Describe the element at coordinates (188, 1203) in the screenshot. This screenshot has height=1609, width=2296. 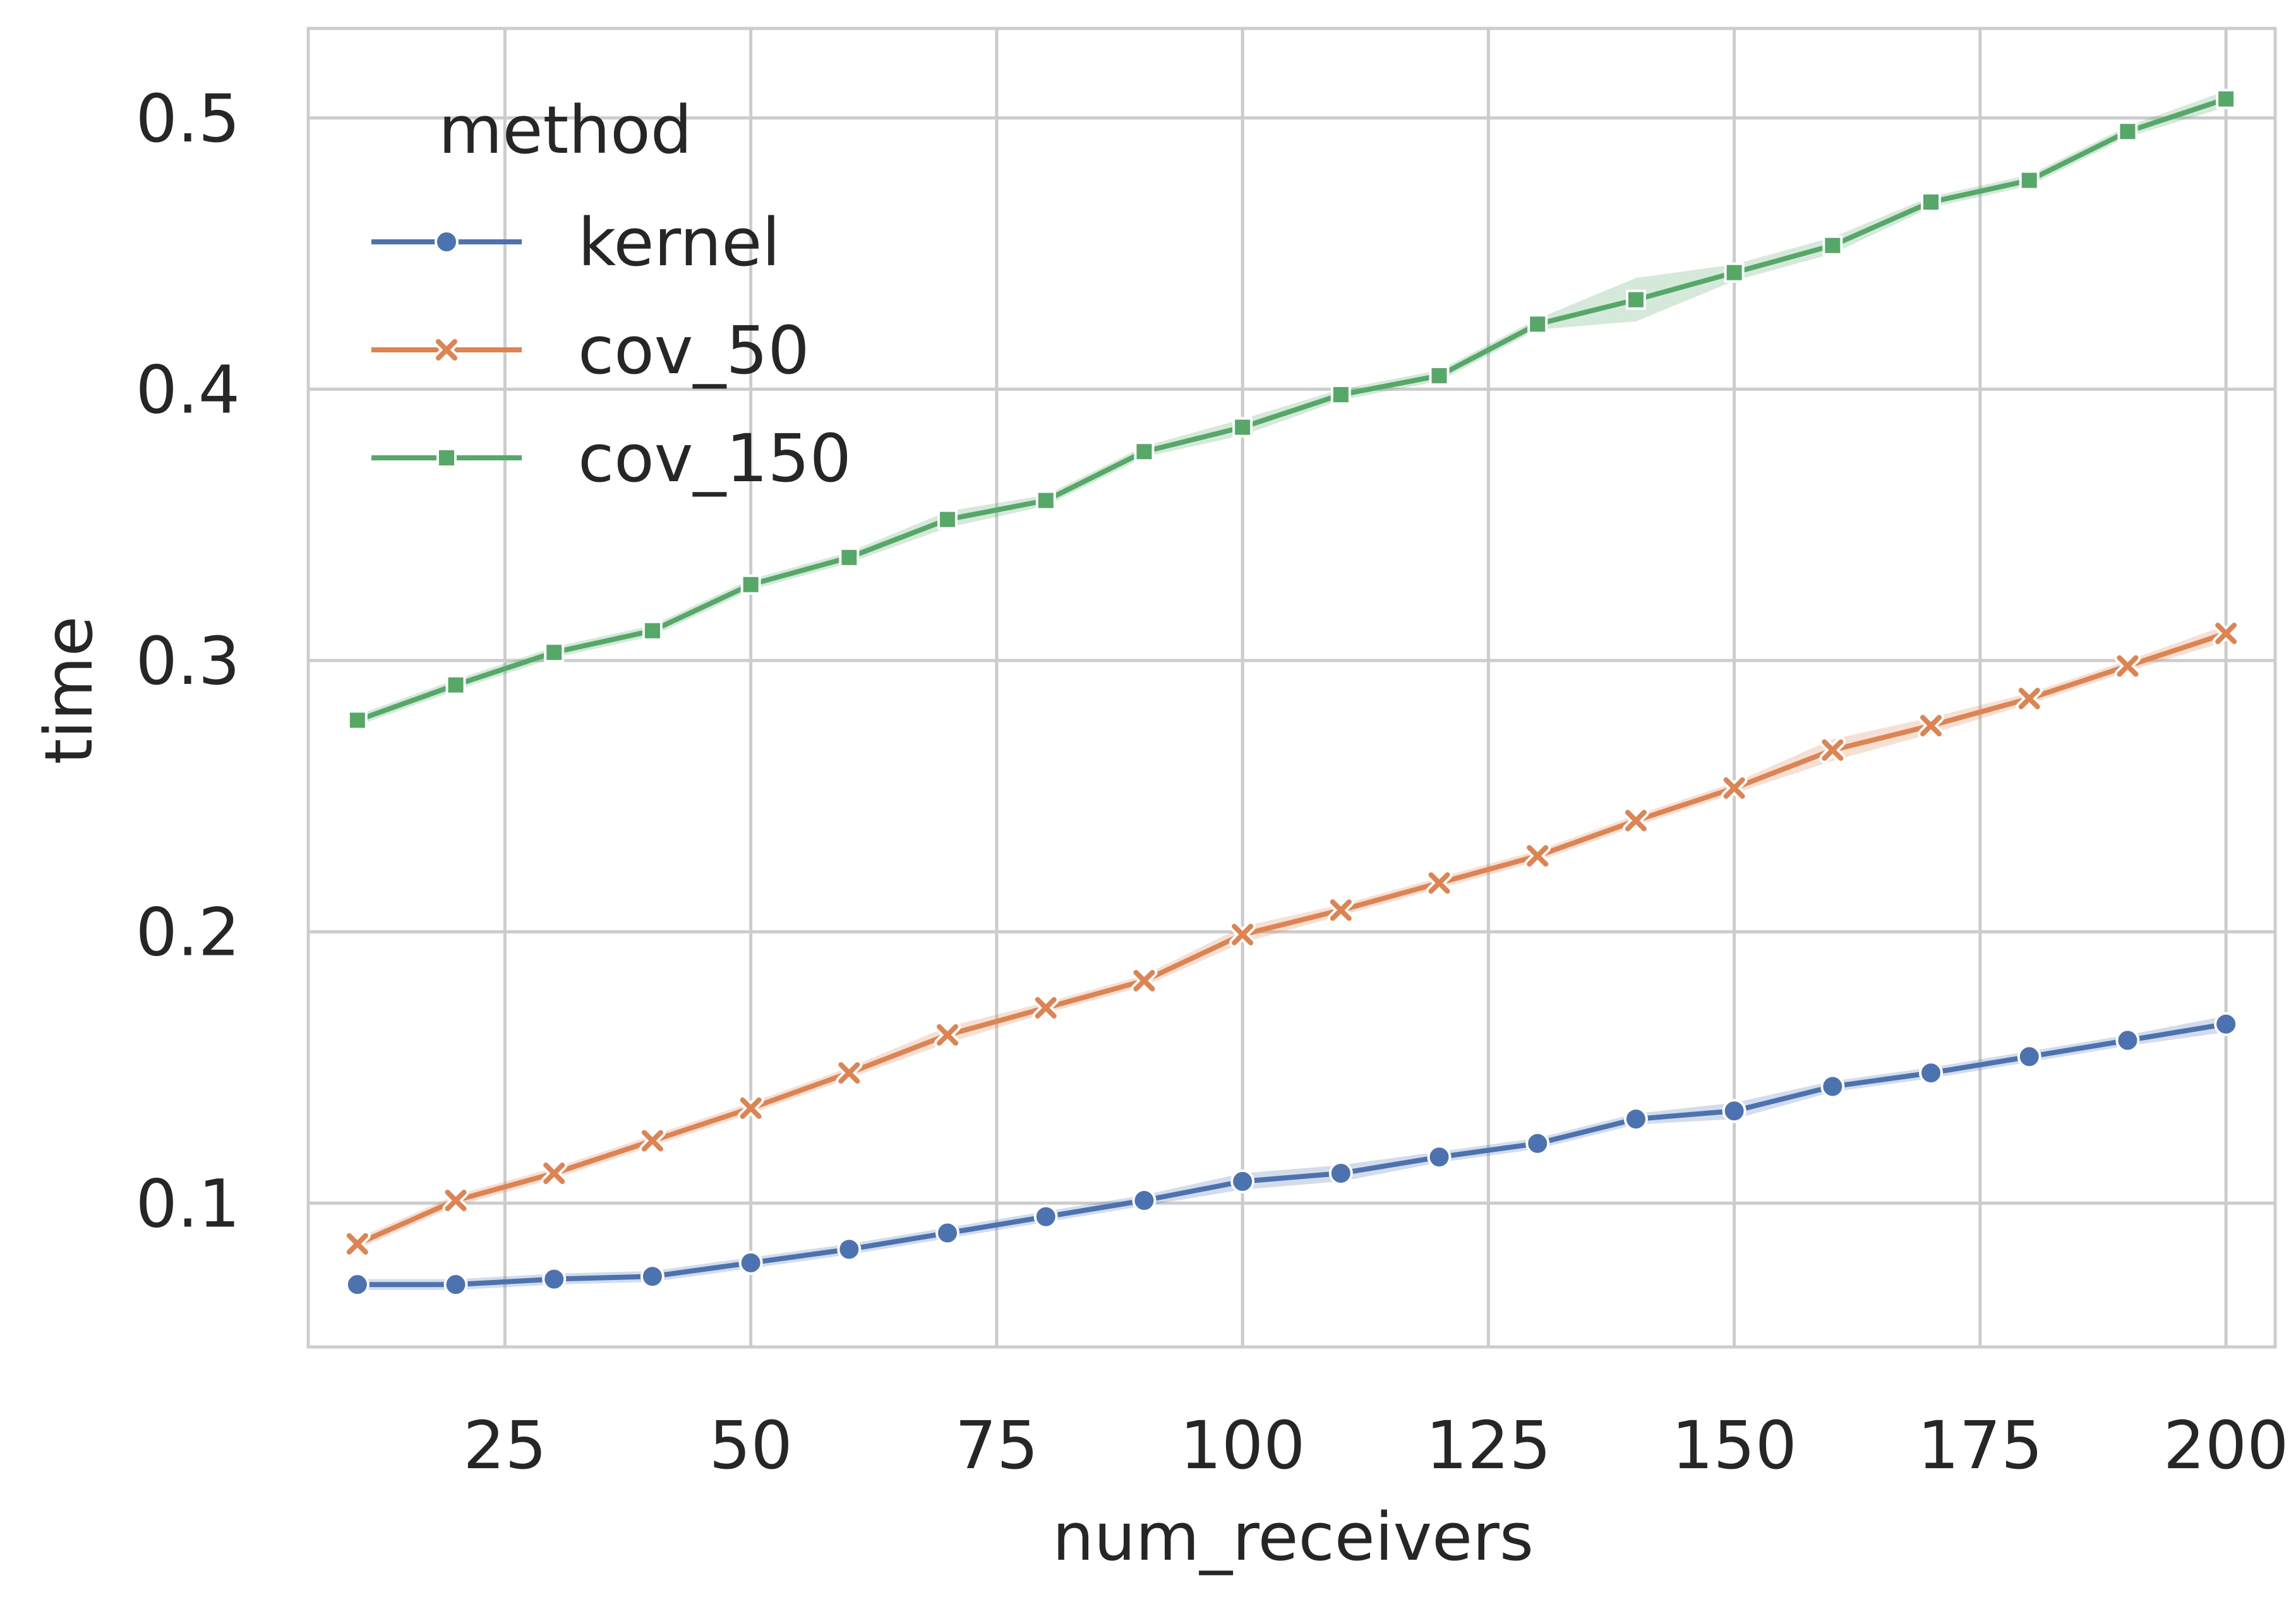
I see `y-tick-label: 0.1` at that location.